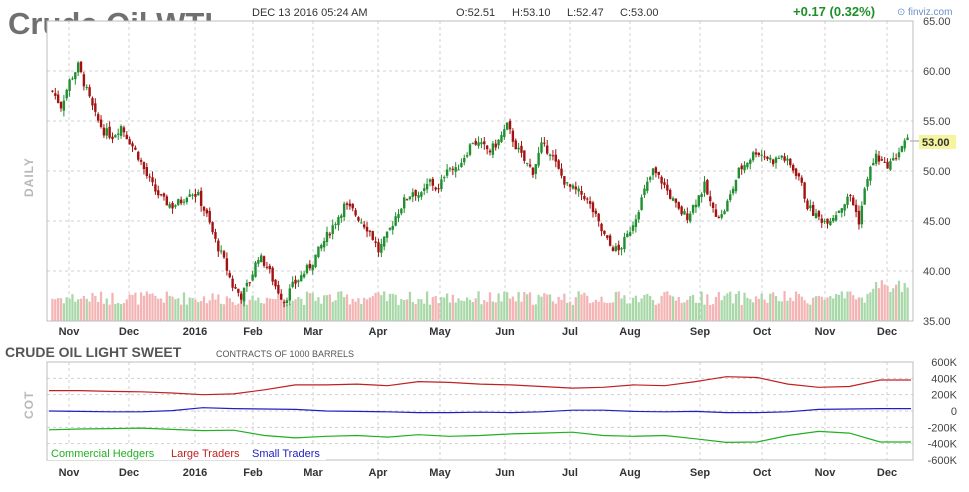 The image size is (969, 492). I want to click on cot-y-tick-label: 200K, so click(944, 396).